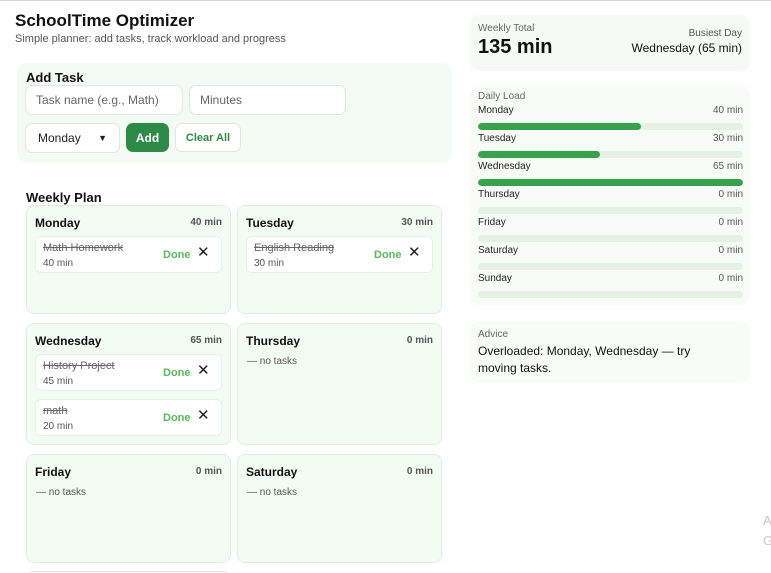 Image resolution: width=771 pixels, height=573 pixels. I want to click on day-select-value: Monday, so click(59, 138).